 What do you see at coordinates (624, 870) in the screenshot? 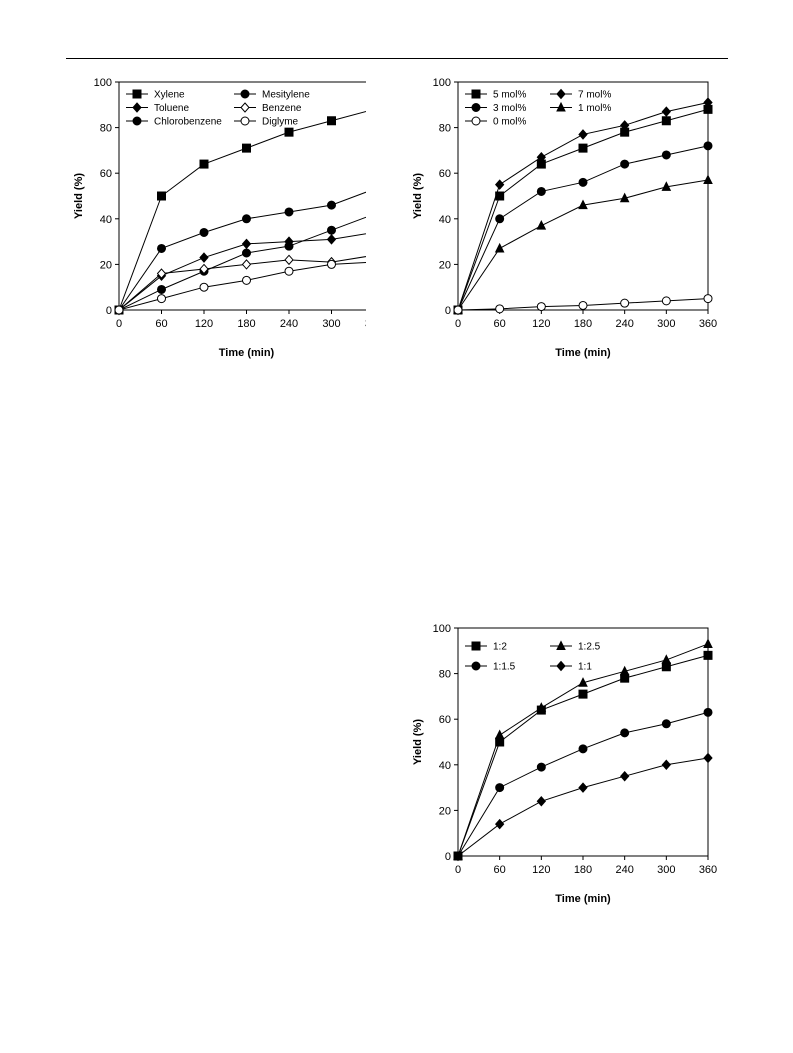
I see `x-tick-label: 240` at bounding box center [624, 870].